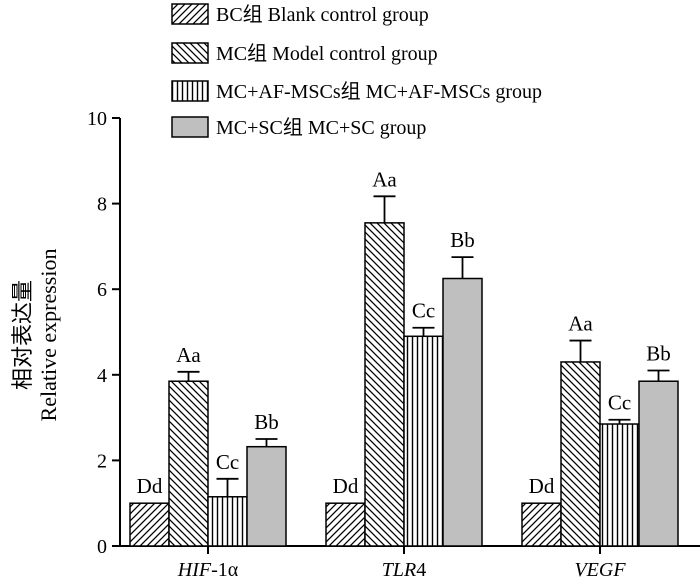 The width and height of the screenshot is (700, 580). I want to click on legend-label: MC组 Model control group, so click(327, 53).